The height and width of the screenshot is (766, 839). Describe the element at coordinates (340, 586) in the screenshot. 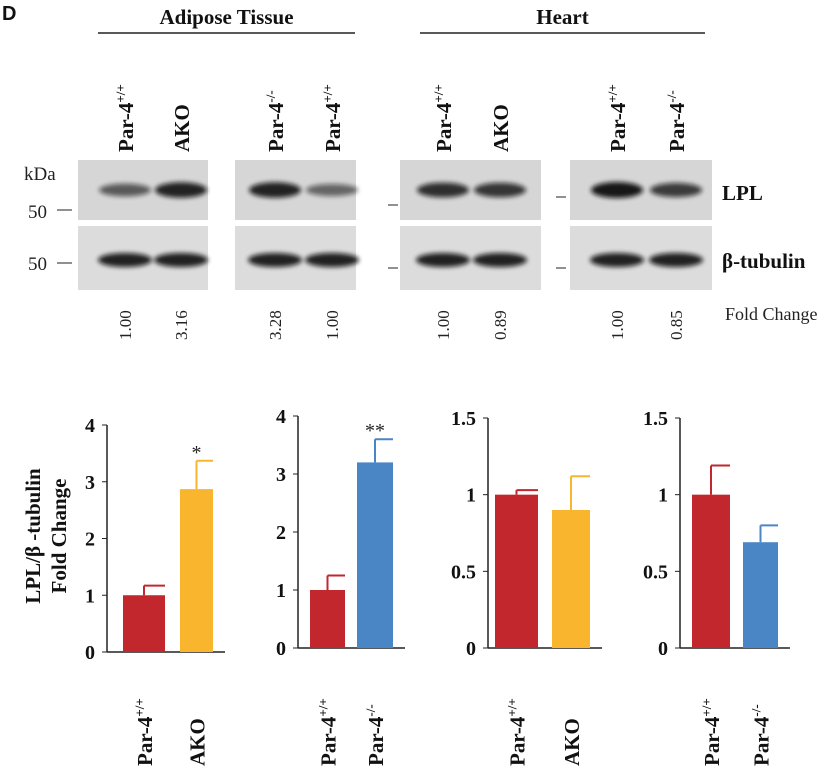

I see `bar-chart-2: 0 1 2 3 4 Par-4+/+ ** Par-4-/-` at that location.